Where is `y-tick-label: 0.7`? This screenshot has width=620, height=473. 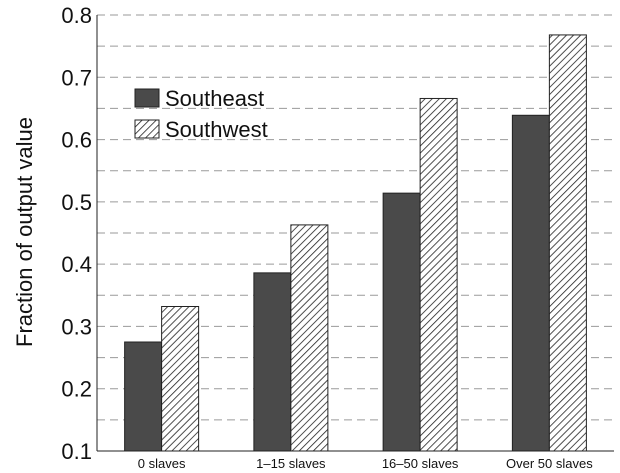 y-tick-label: 0.7 is located at coordinates (76, 77).